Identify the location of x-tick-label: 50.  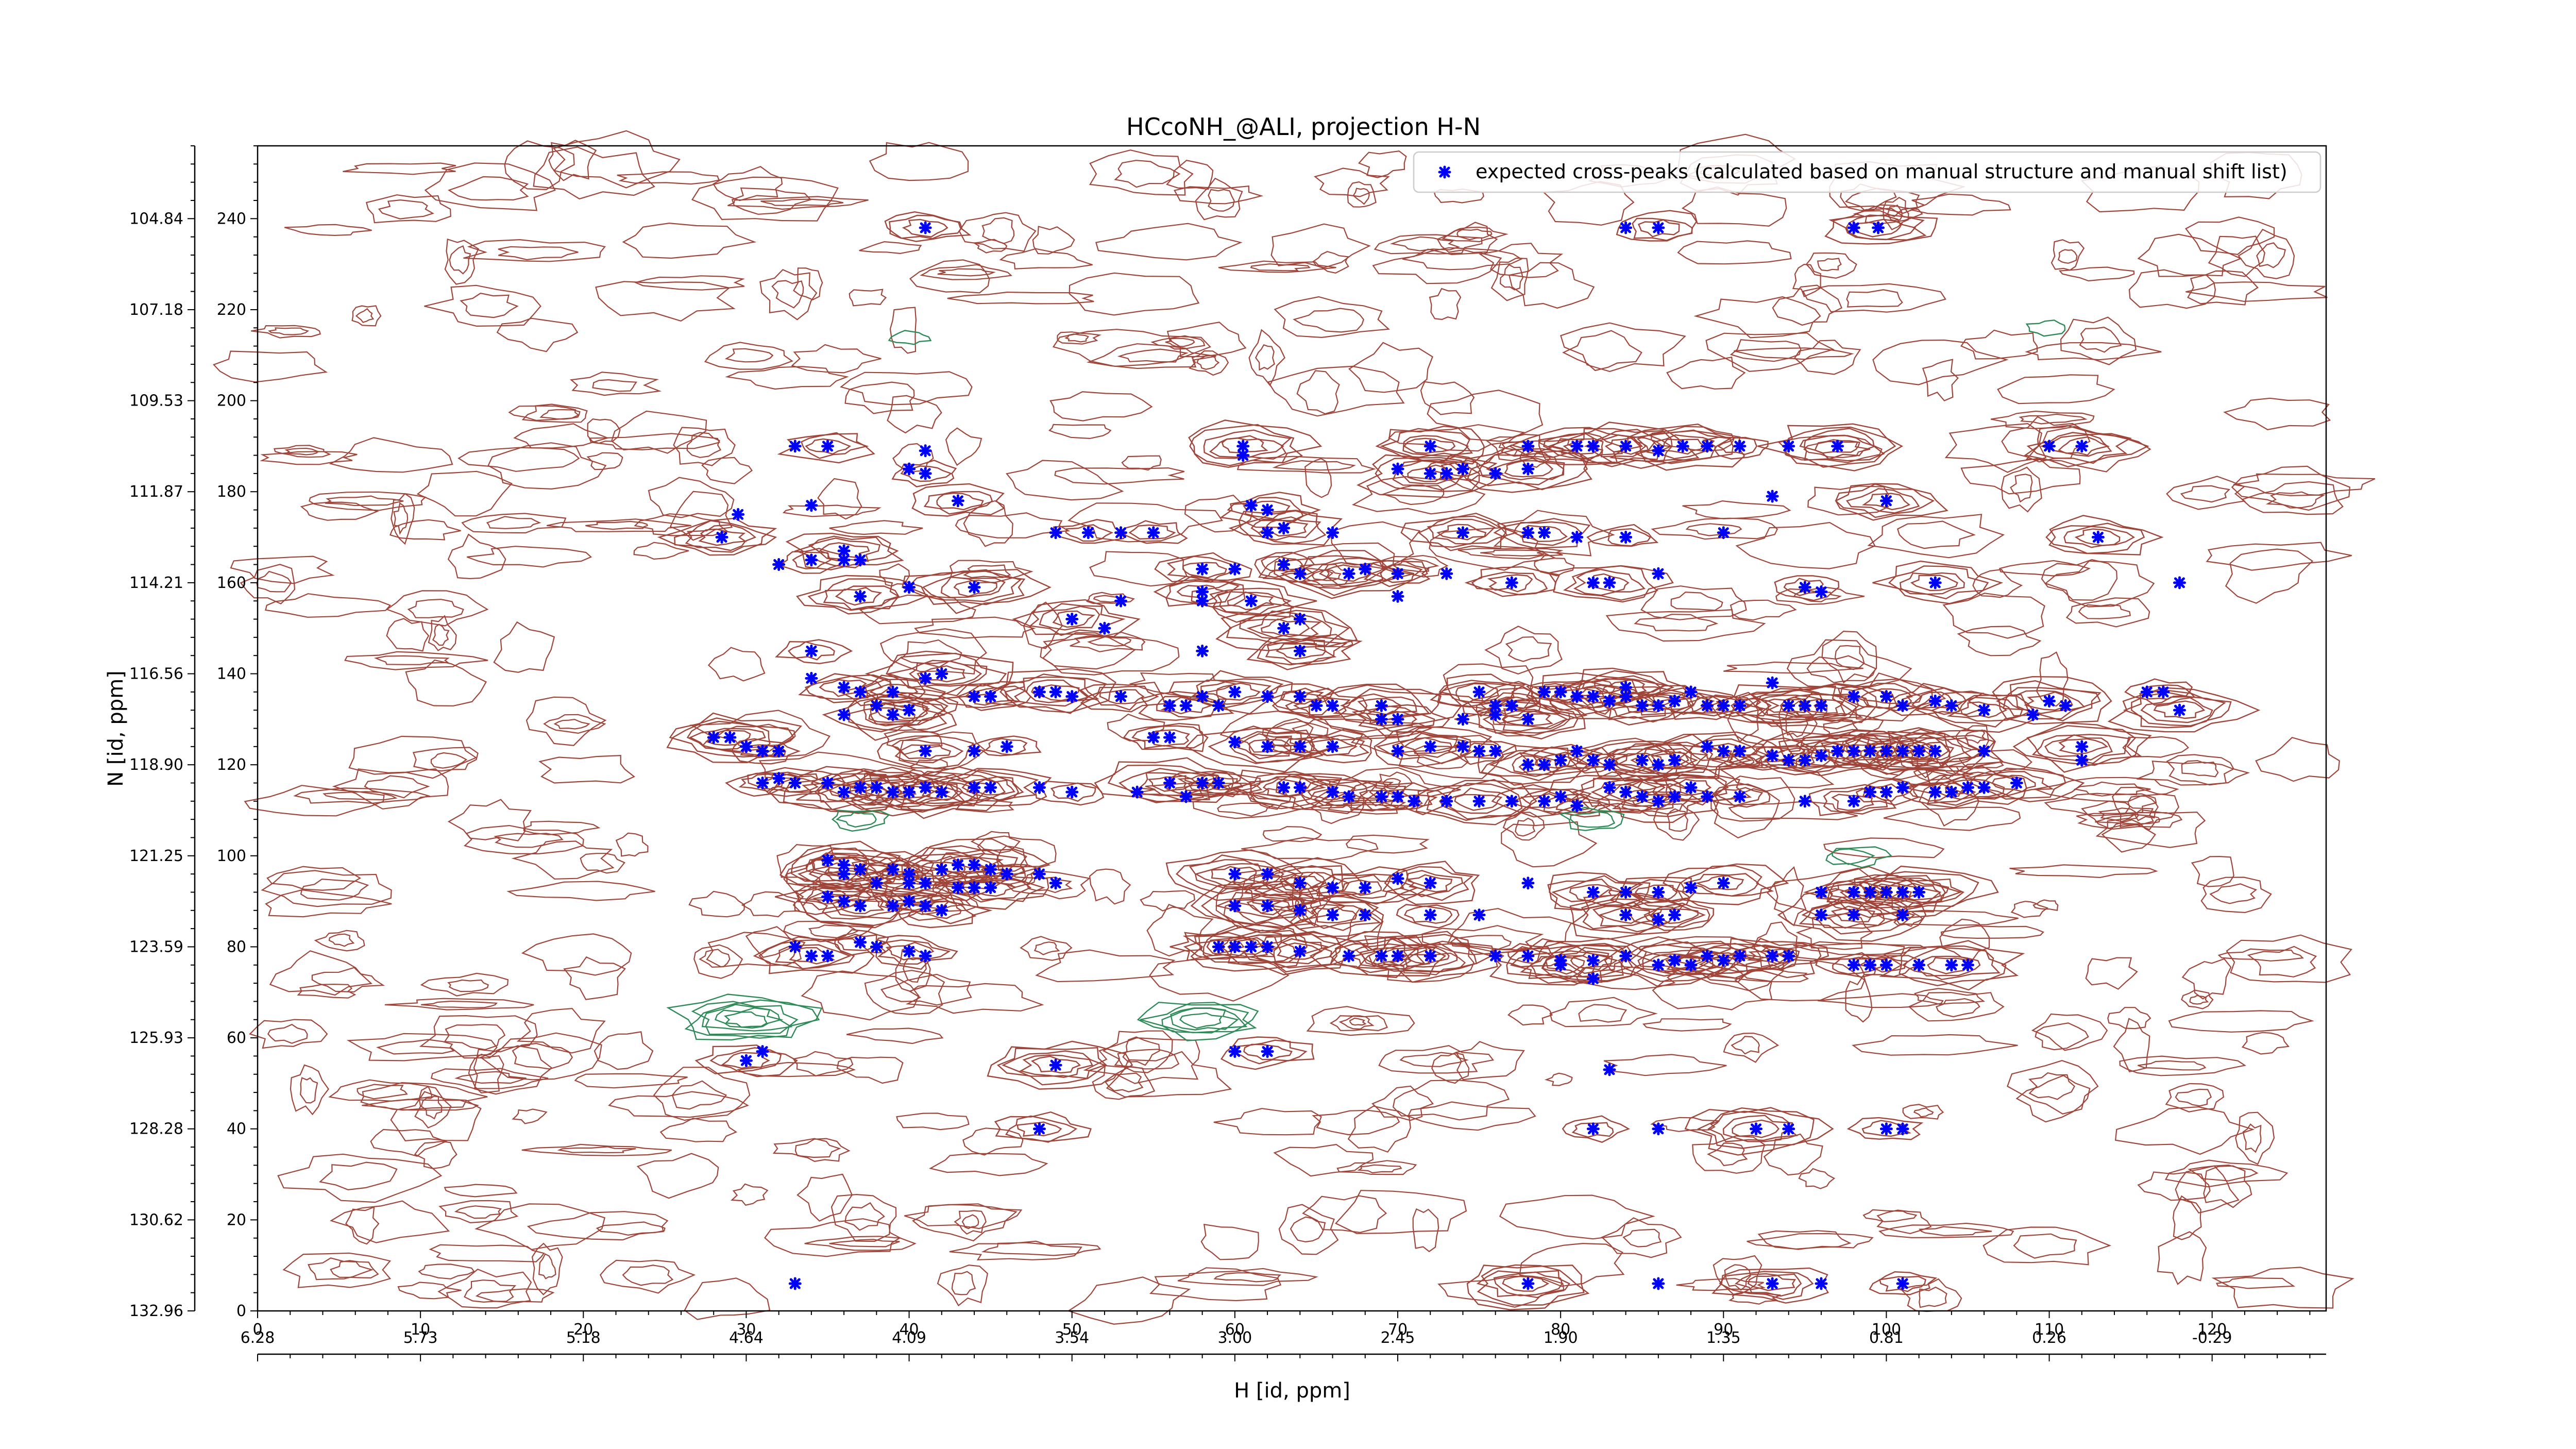
(1072, 1330).